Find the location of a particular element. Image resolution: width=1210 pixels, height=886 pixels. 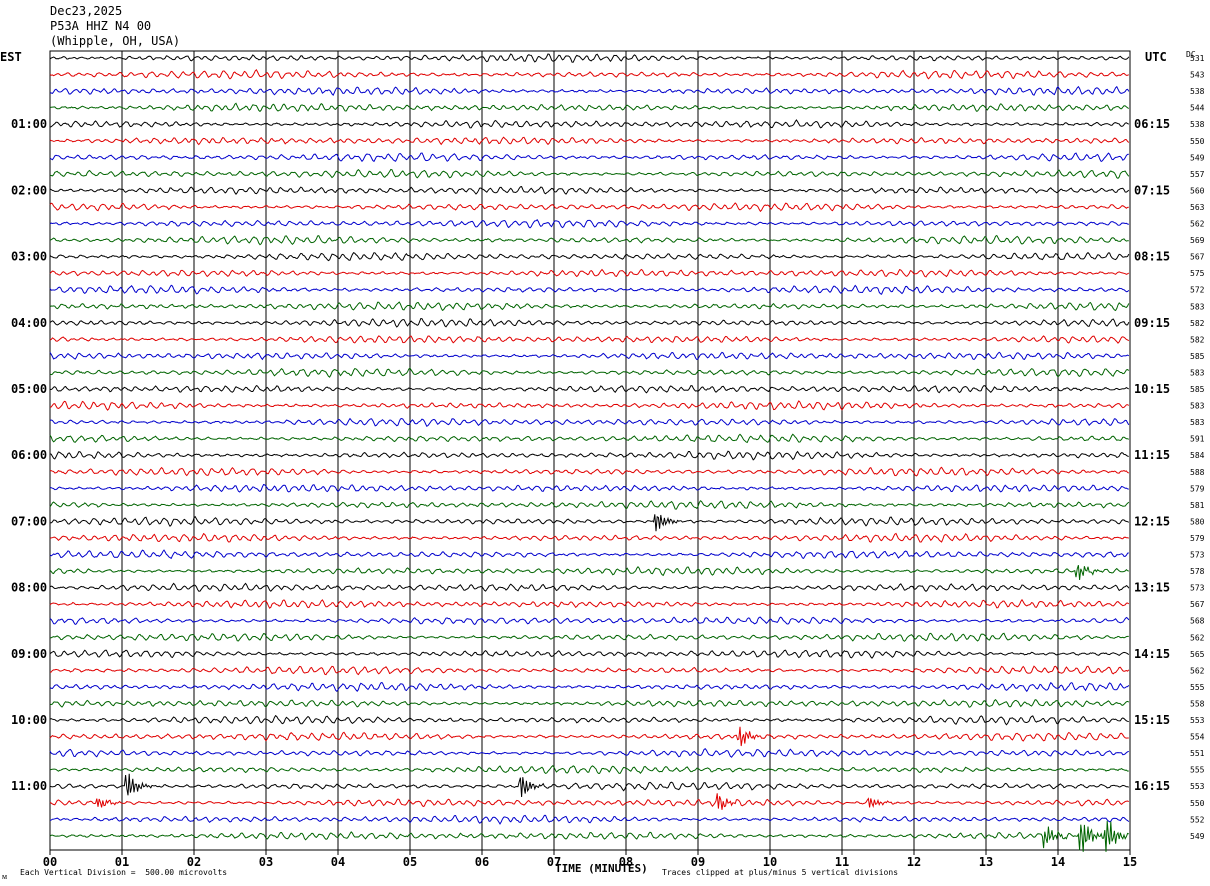

dc-offset-value: 575 is located at coordinates (1197, 273).